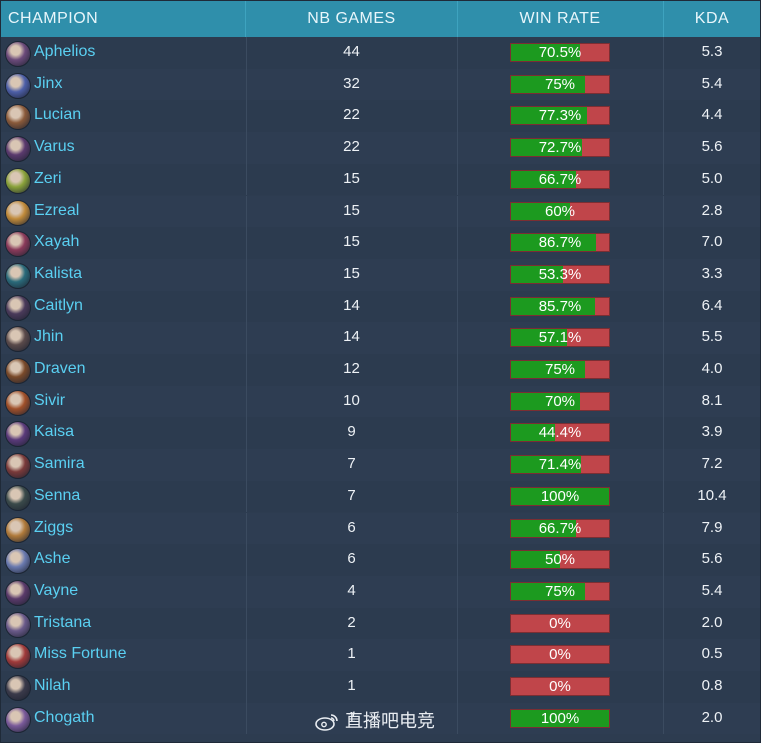  Describe the element at coordinates (57, 210) in the screenshot. I see `champion-name: Ezreal` at that location.